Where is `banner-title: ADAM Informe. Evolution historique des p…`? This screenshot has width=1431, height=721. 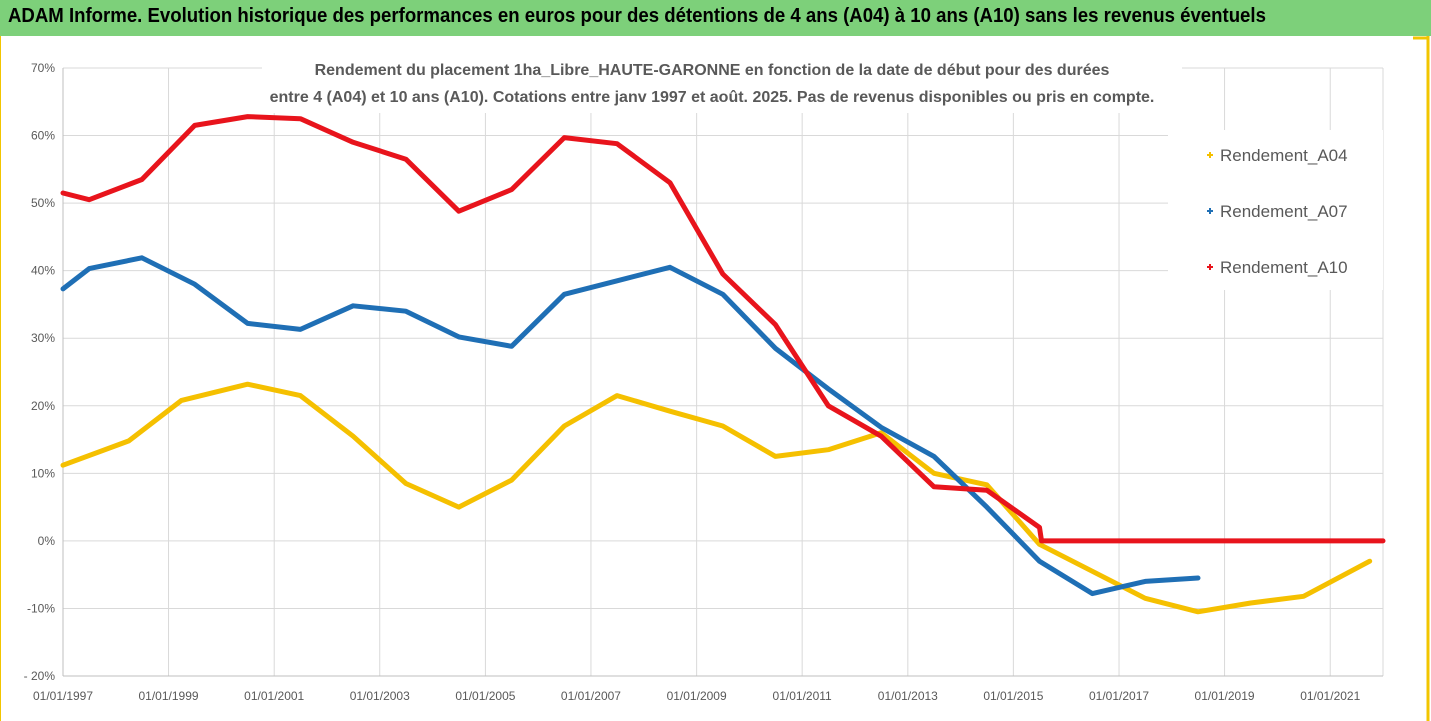 banner-title: ADAM Informe. Evolution historique des p… is located at coordinates (637, 16).